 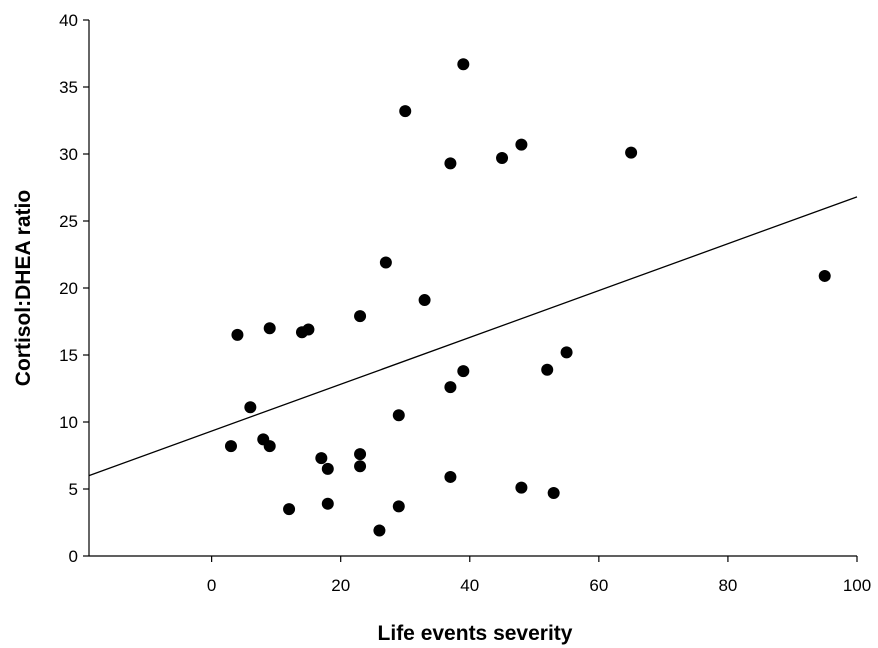 I want to click on y-tick-label: 10, so click(x=68, y=422).